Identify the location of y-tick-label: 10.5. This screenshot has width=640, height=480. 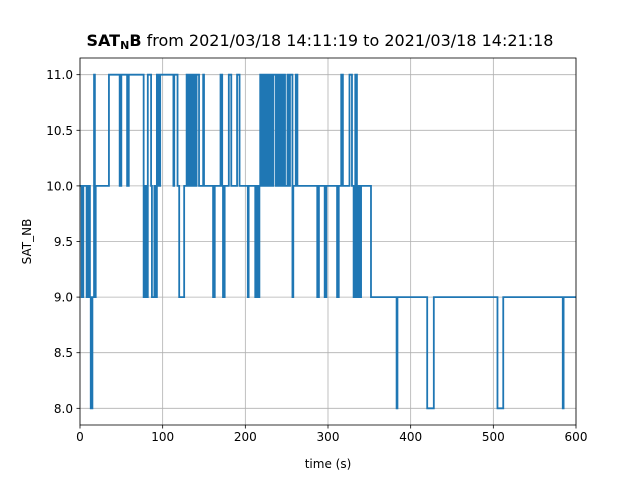
(59, 131).